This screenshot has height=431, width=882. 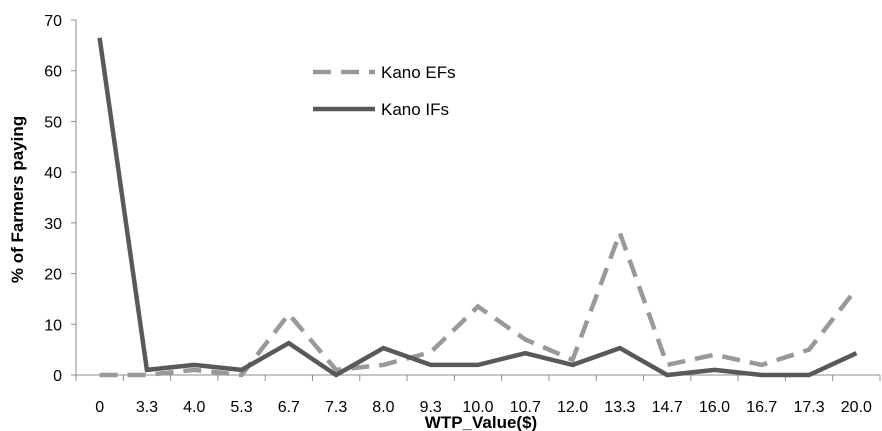 What do you see at coordinates (53, 122) in the screenshot?
I see `y-tick-label: 50` at bounding box center [53, 122].